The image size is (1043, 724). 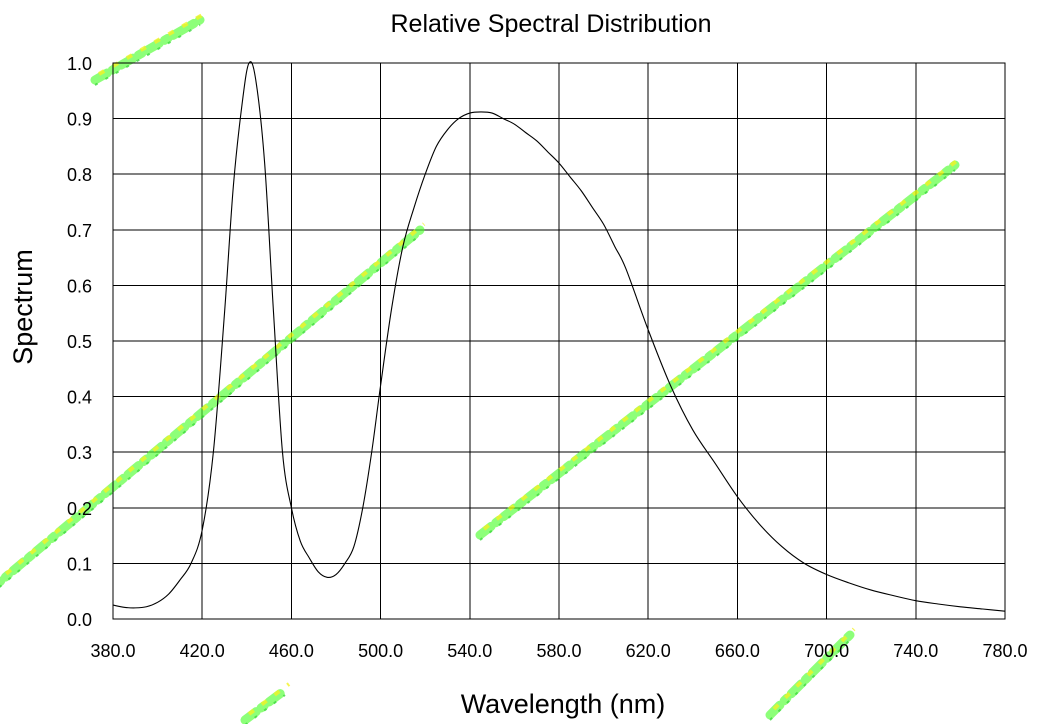 What do you see at coordinates (79, 509) in the screenshot?
I see `y-tick-label: 0.2` at bounding box center [79, 509].